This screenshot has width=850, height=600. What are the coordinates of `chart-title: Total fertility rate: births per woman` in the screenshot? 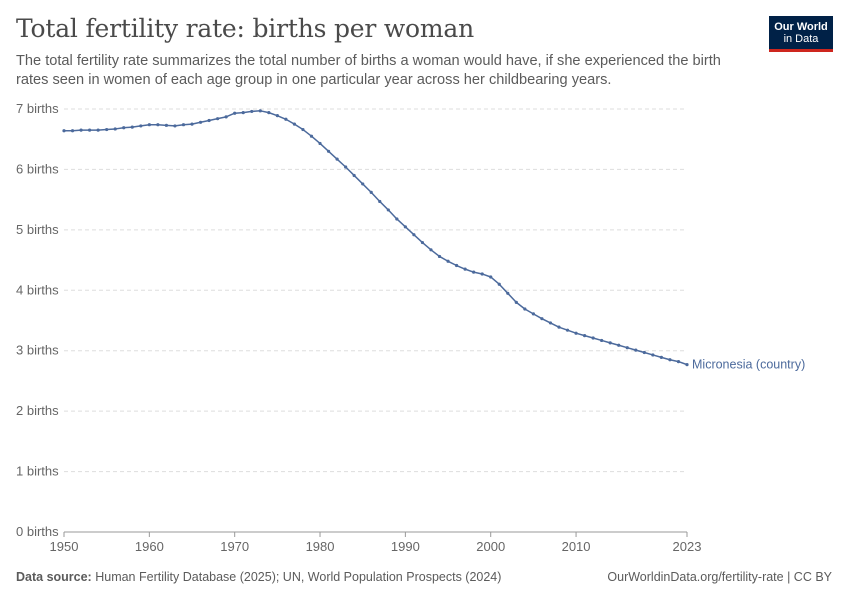 It's located at (245, 28).